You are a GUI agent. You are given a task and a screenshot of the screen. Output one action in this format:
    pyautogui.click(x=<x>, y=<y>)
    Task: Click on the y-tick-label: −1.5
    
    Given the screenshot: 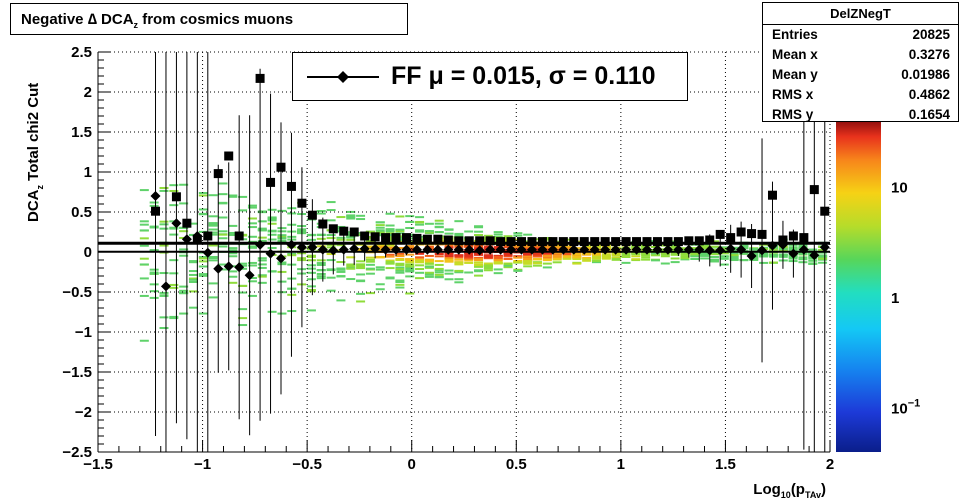 What is the action you would take?
    pyautogui.click(x=77, y=372)
    